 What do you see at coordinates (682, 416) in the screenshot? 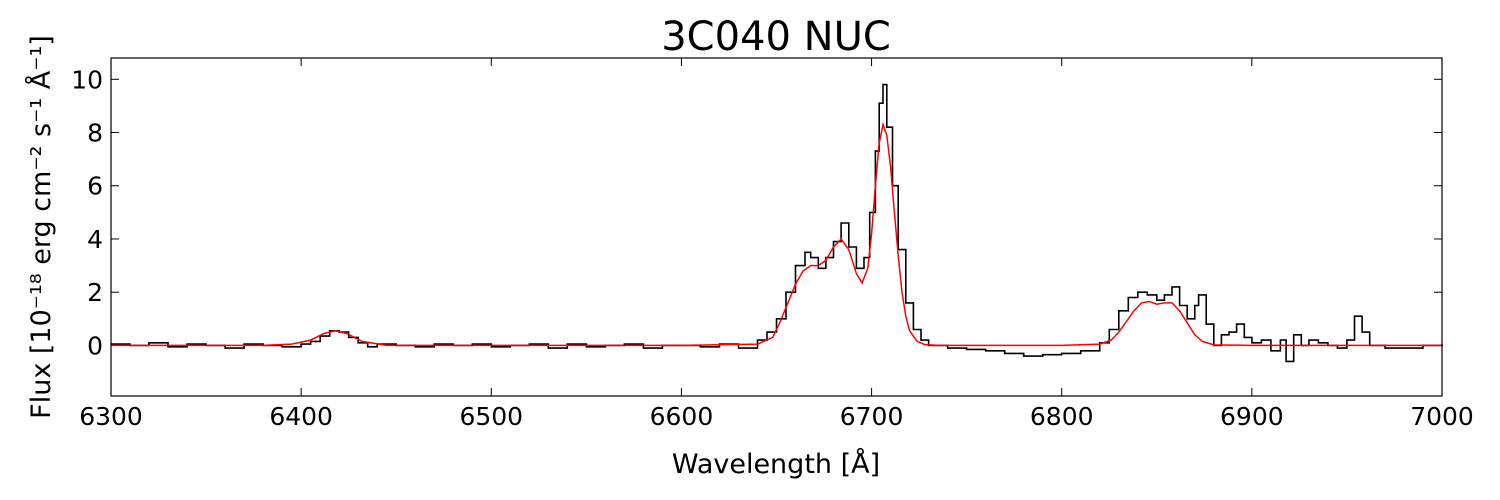
I see `x-tick-label: 6600` at bounding box center [682, 416].